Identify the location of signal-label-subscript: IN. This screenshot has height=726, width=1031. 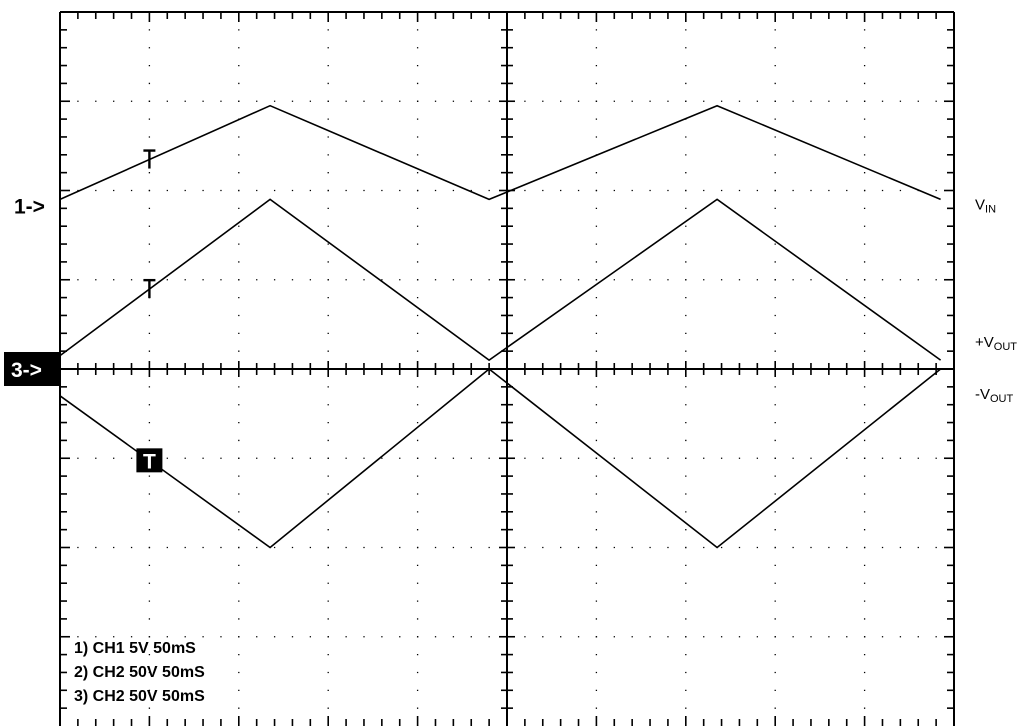
(990, 209).